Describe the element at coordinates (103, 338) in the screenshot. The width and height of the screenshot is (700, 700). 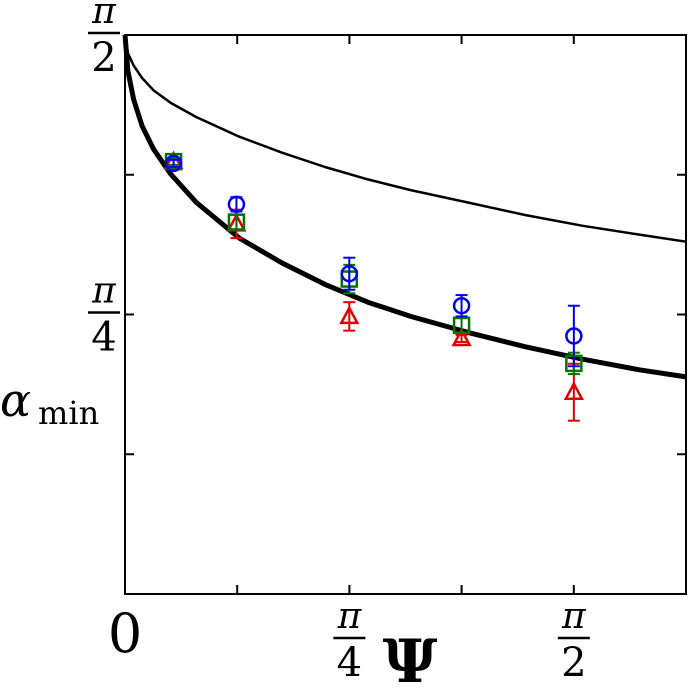
I see `y-tick-label-denominator: 4` at that location.